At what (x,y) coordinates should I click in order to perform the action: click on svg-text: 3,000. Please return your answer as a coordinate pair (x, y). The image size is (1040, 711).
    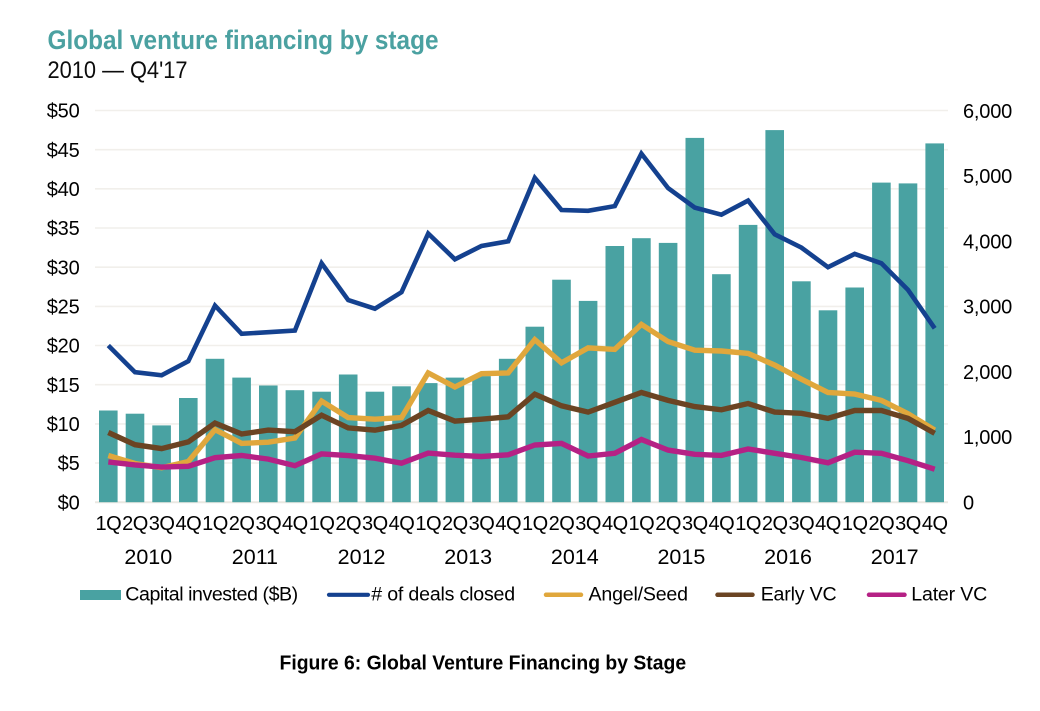
    Looking at the image, I should click on (987, 308).